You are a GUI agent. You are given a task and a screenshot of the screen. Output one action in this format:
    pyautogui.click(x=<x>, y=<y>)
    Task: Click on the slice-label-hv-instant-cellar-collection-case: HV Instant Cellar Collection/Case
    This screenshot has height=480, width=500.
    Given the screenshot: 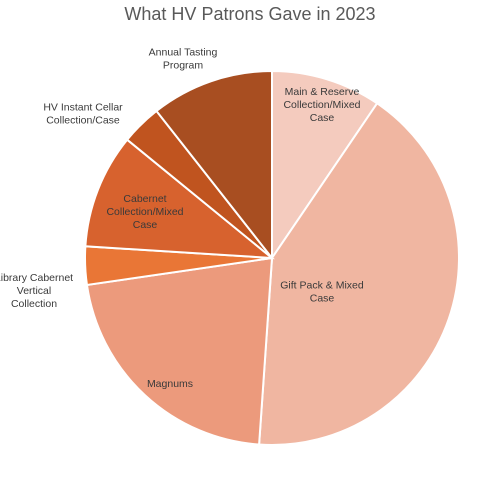 What is the action you would take?
    pyautogui.click(x=83, y=113)
    